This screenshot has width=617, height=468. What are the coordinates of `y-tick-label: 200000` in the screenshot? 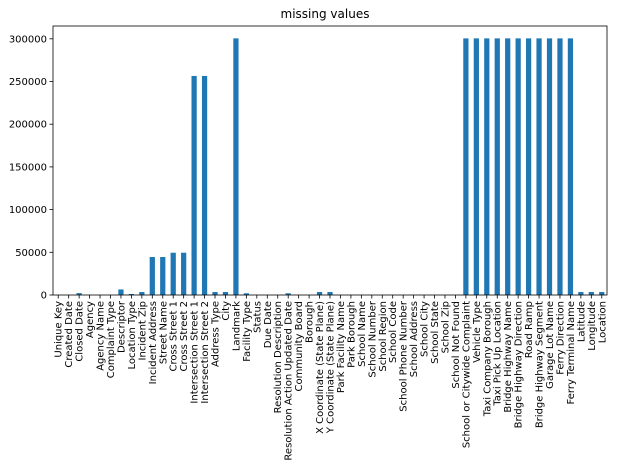 It's located at (28, 125).